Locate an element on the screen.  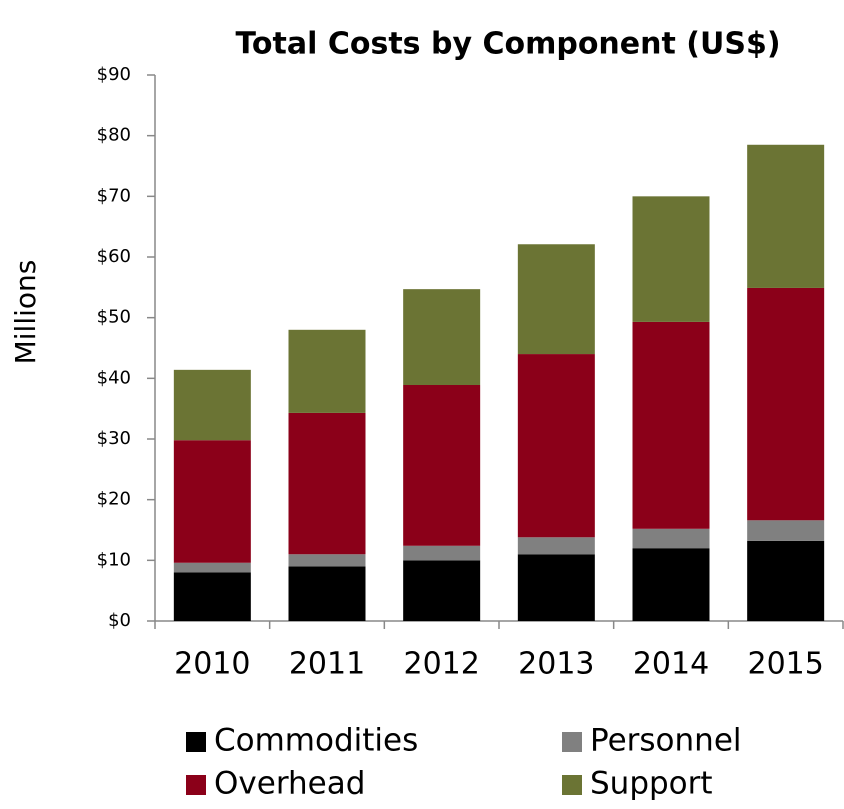
x-tick-label: 2012 is located at coordinates (441, 664).